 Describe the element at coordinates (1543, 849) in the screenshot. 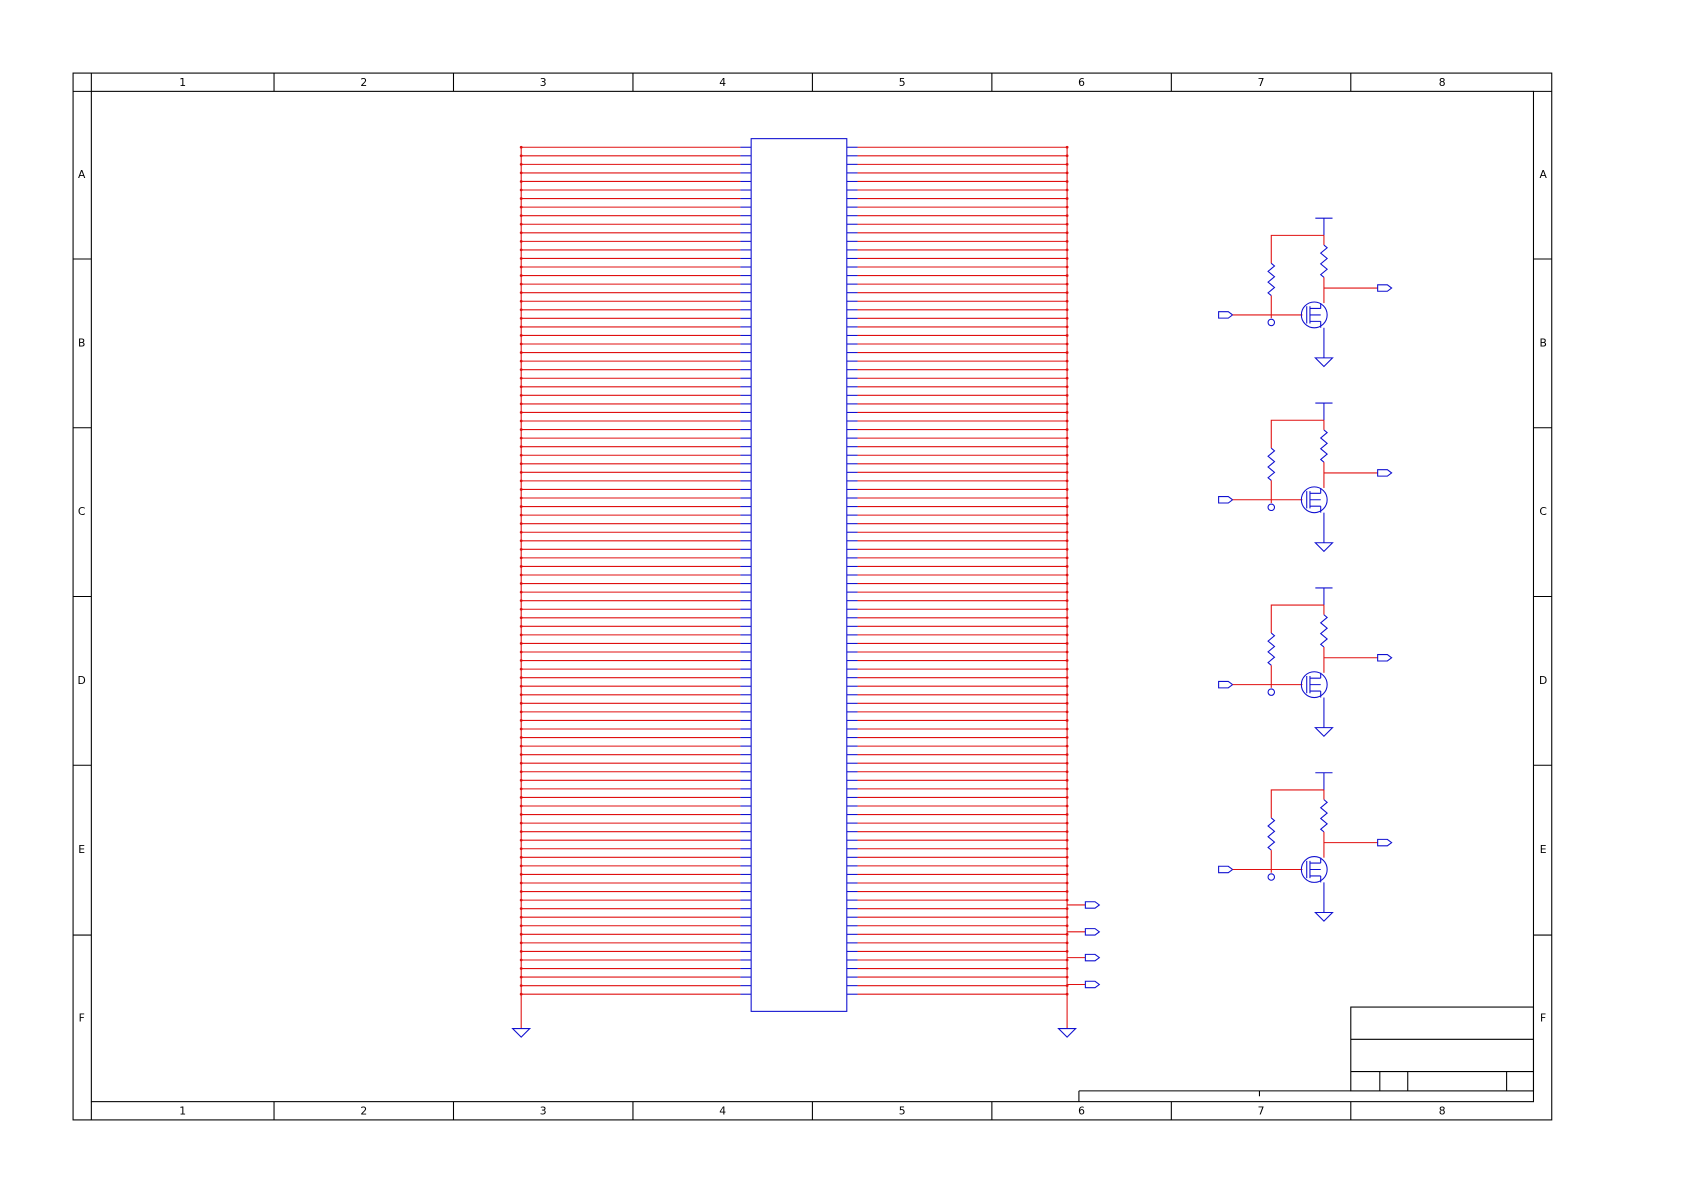

I see `row-label: E` at that location.